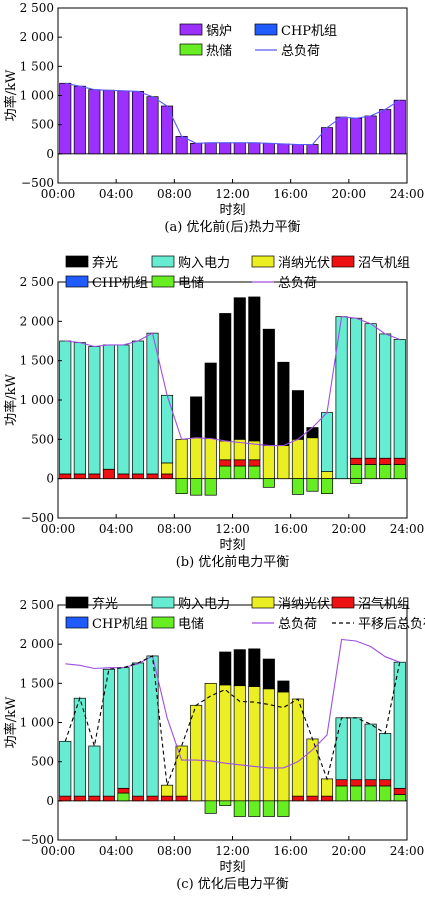 The image size is (425, 900). What do you see at coordinates (37, 183) in the screenshot?
I see `y-tick-label: −500` at bounding box center [37, 183].